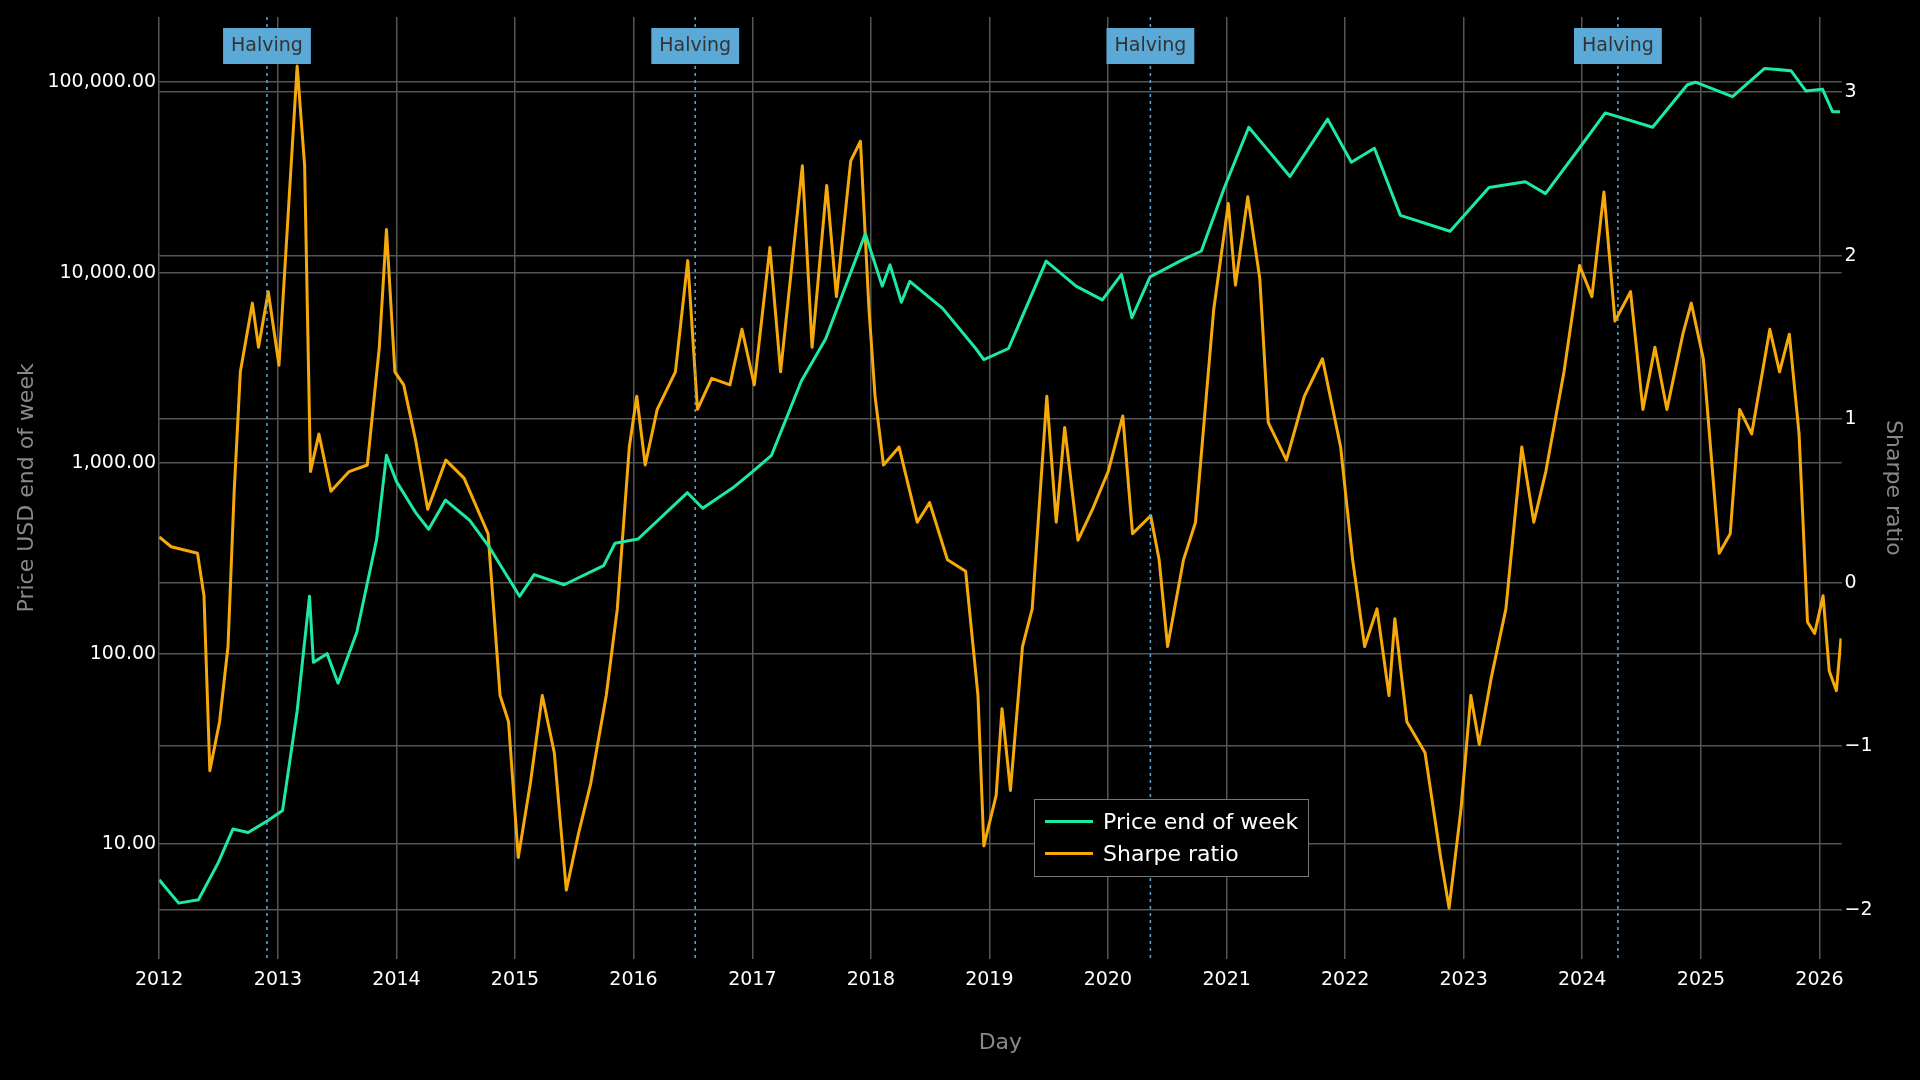 The image size is (1920, 1080). What do you see at coordinates (1850, 580) in the screenshot?
I see `y2-tick-label: 0` at bounding box center [1850, 580].